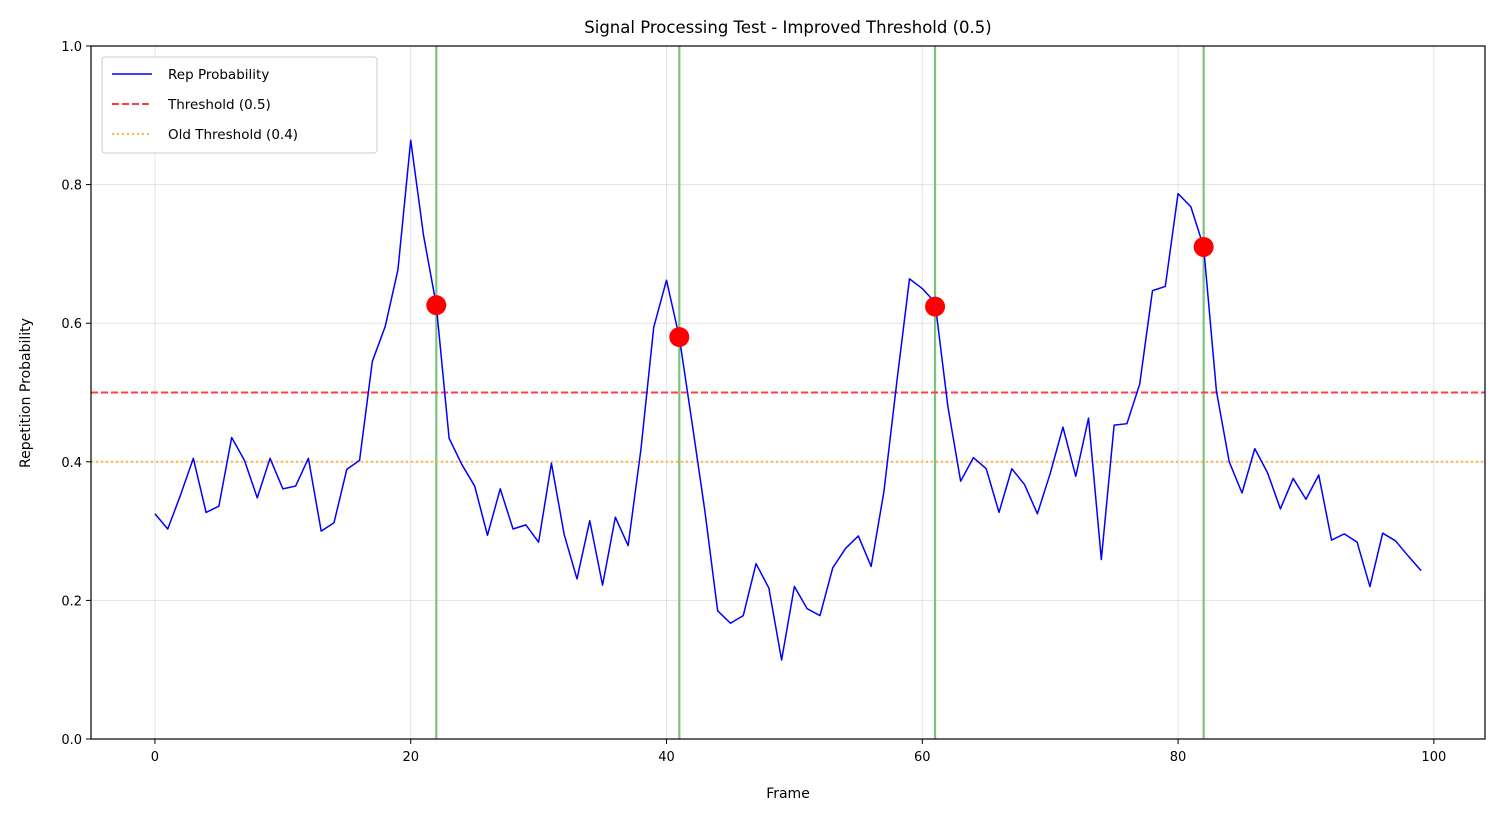  I want to click on x-tick-label: 0, so click(155, 757).